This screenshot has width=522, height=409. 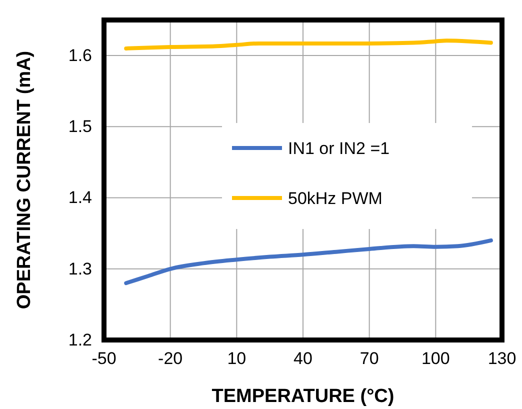 I want to click on y-tick-label: 1.3, so click(x=80, y=268).